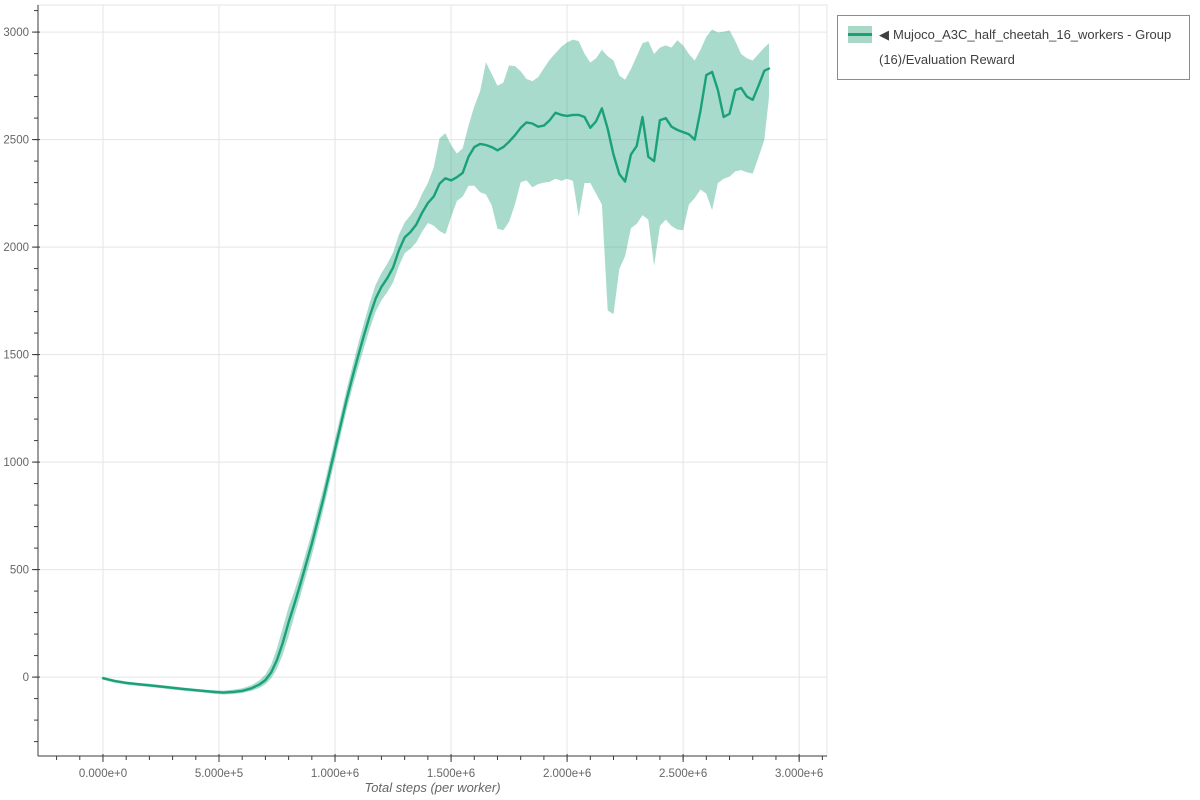  What do you see at coordinates (16, 463) in the screenshot?
I see `y-tick-label: 1000` at bounding box center [16, 463].